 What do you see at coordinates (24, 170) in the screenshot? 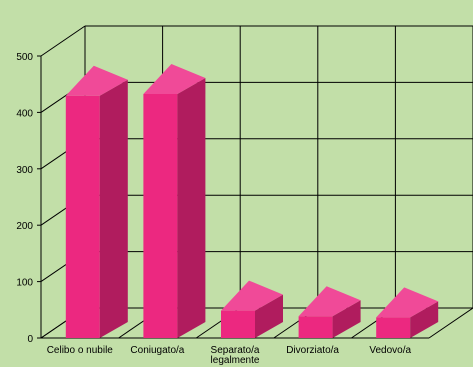
I see `y-tick-label-300: 300` at bounding box center [24, 170].